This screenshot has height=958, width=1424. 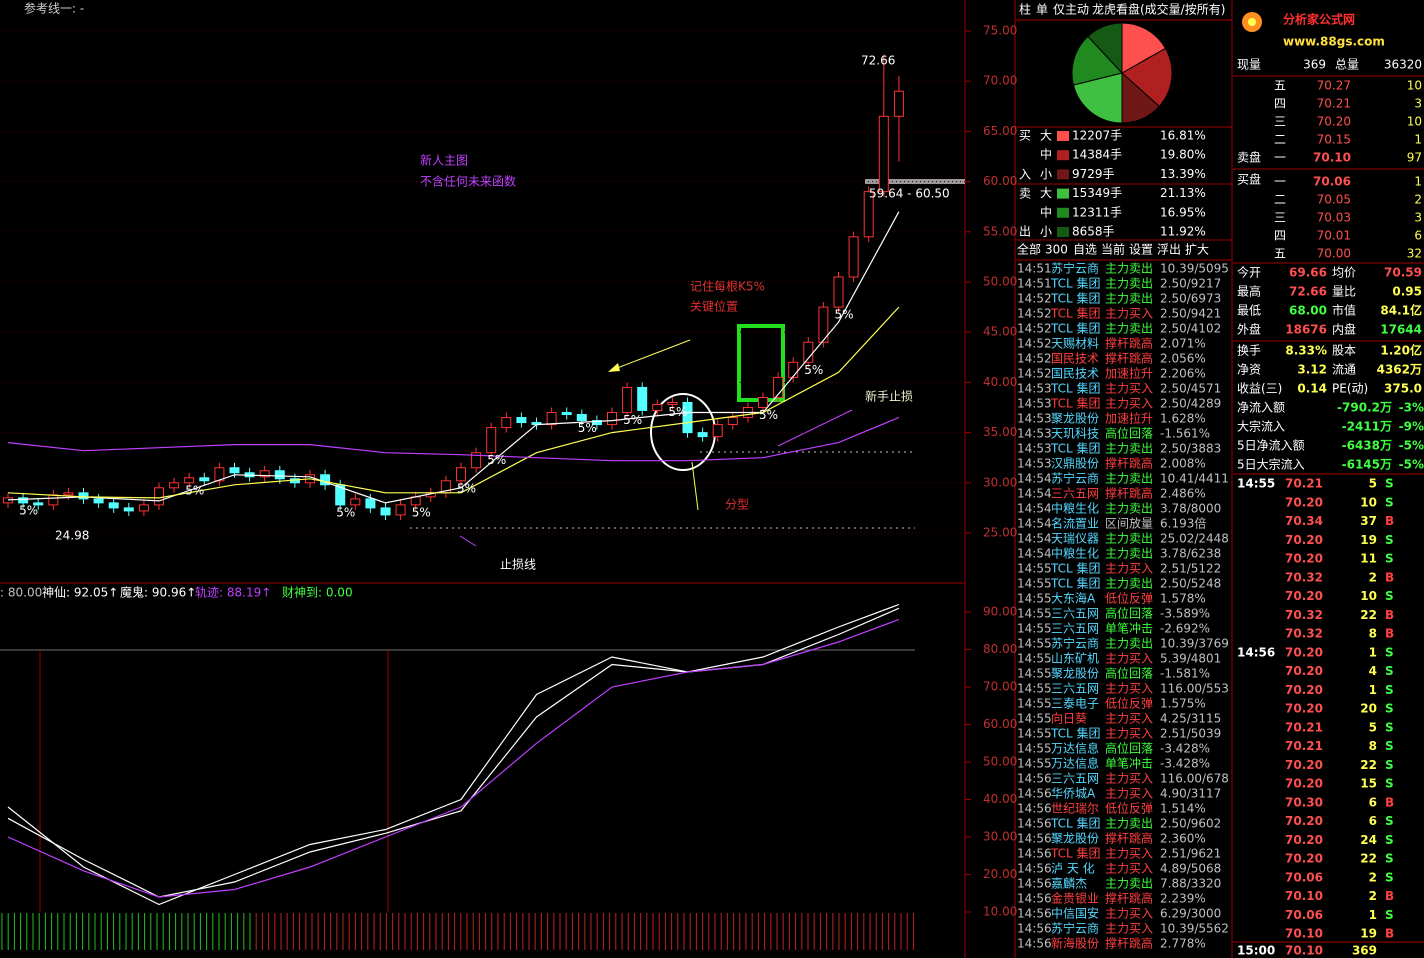 I want to click on tick-price: 70.20, so click(x=1304, y=840).